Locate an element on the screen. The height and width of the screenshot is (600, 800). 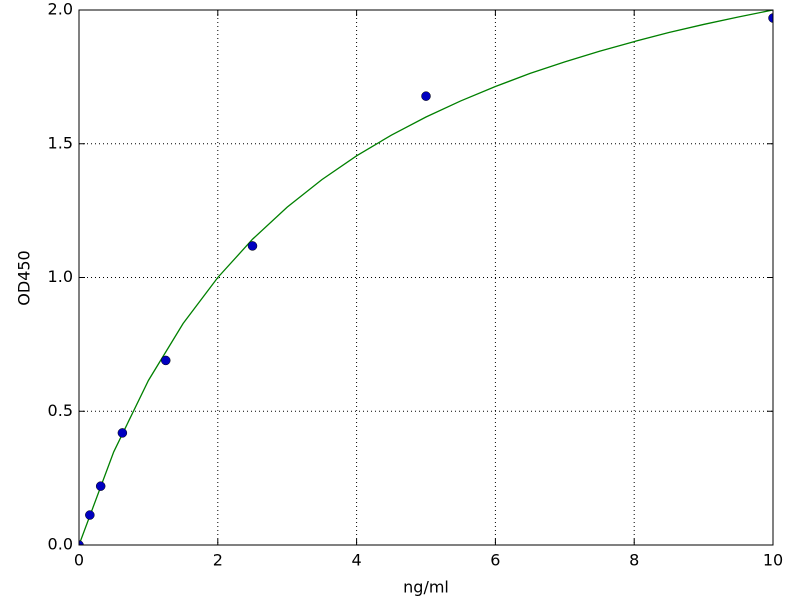
x-tick-label: 8 is located at coordinates (634, 560).